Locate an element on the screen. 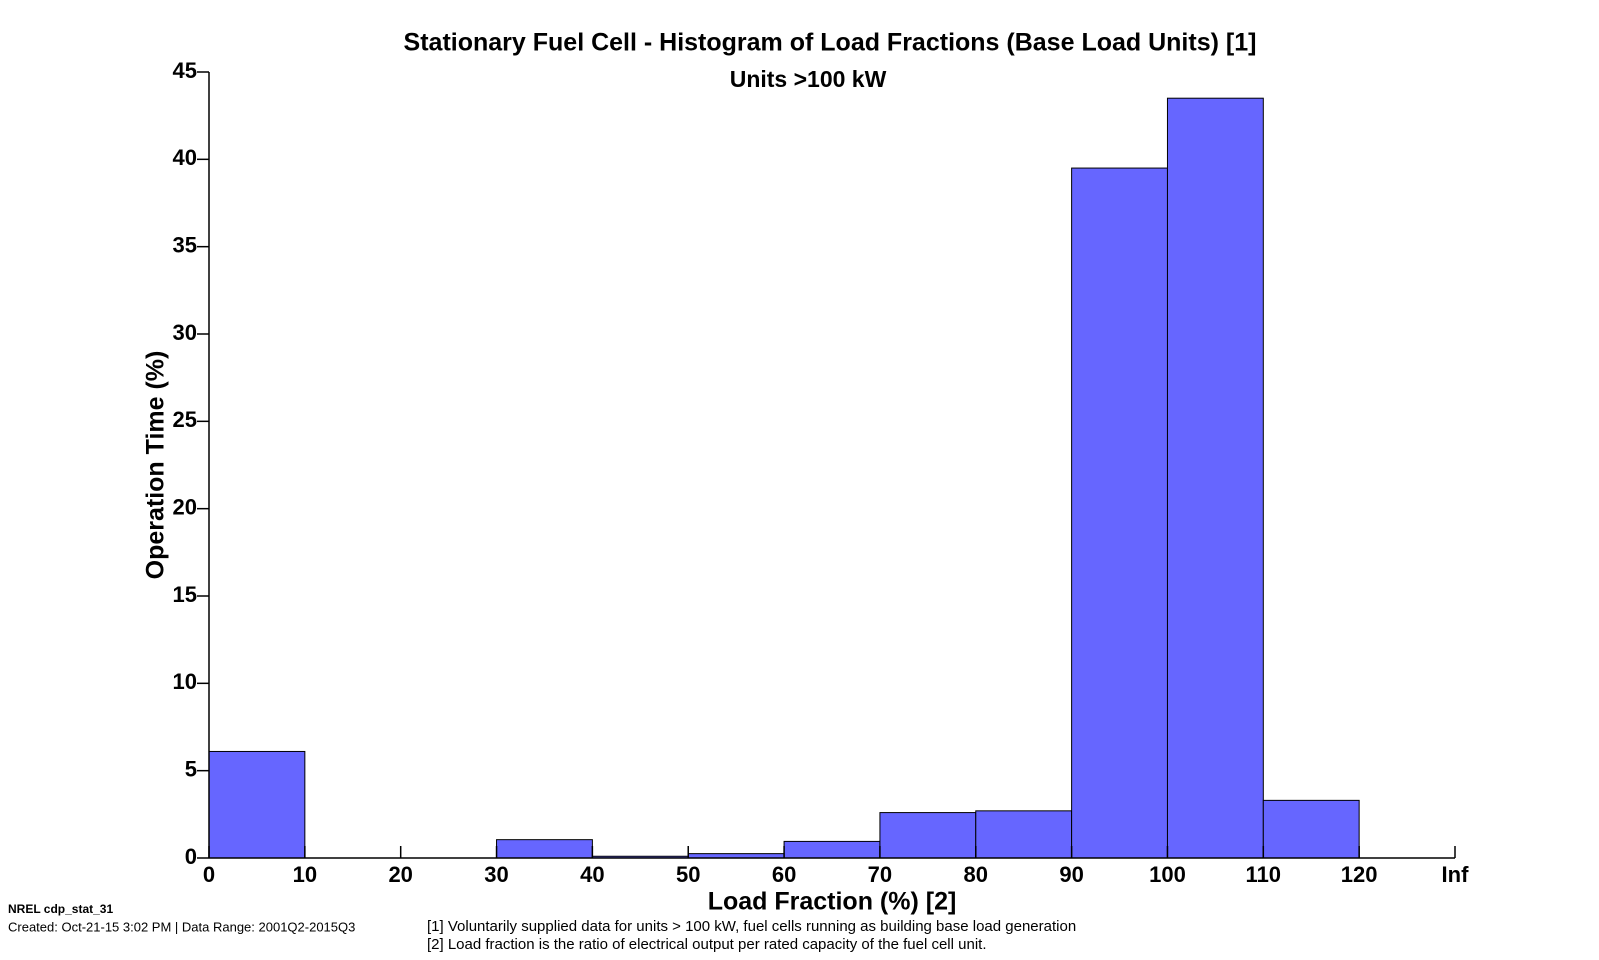 The width and height of the screenshot is (1599, 960). y-tick-label: 0 is located at coordinates (191, 856).